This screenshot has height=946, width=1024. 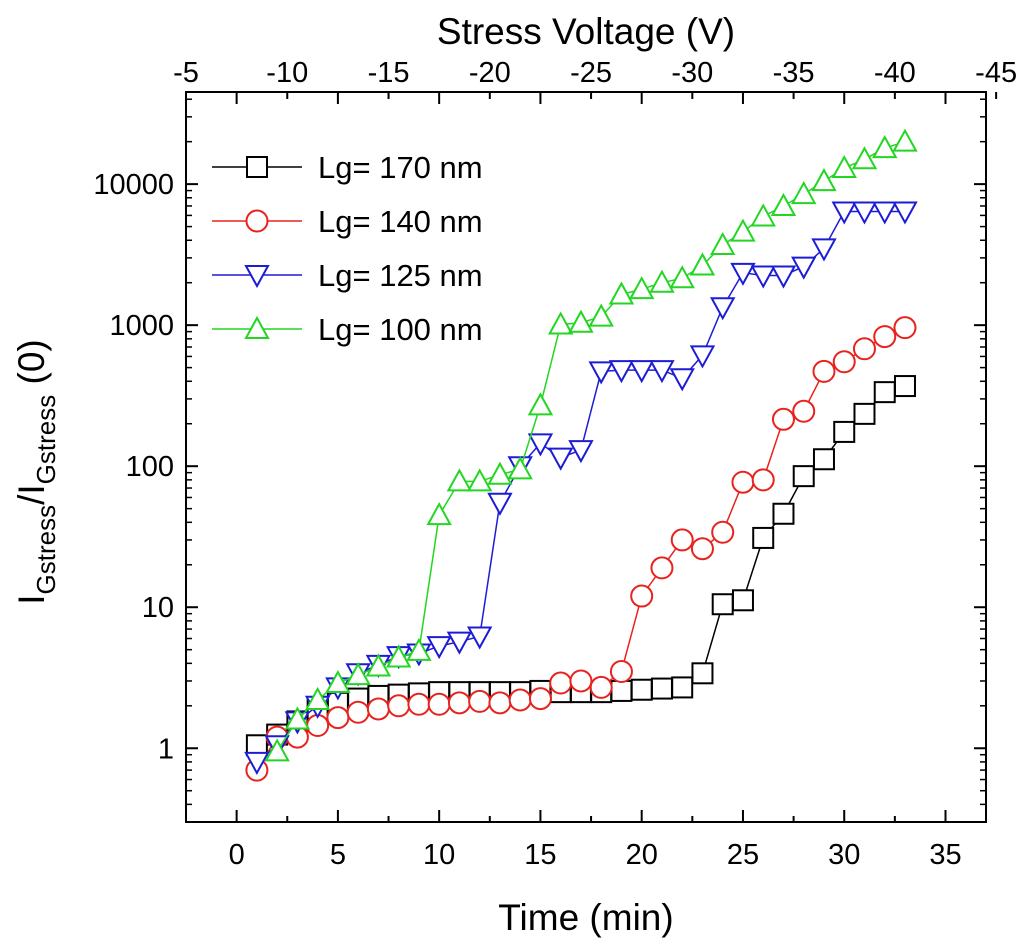 What do you see at coordinates (540, 855) in the screenshot?
I see `x-tick-label: 15` at bounding box center [540, 855].